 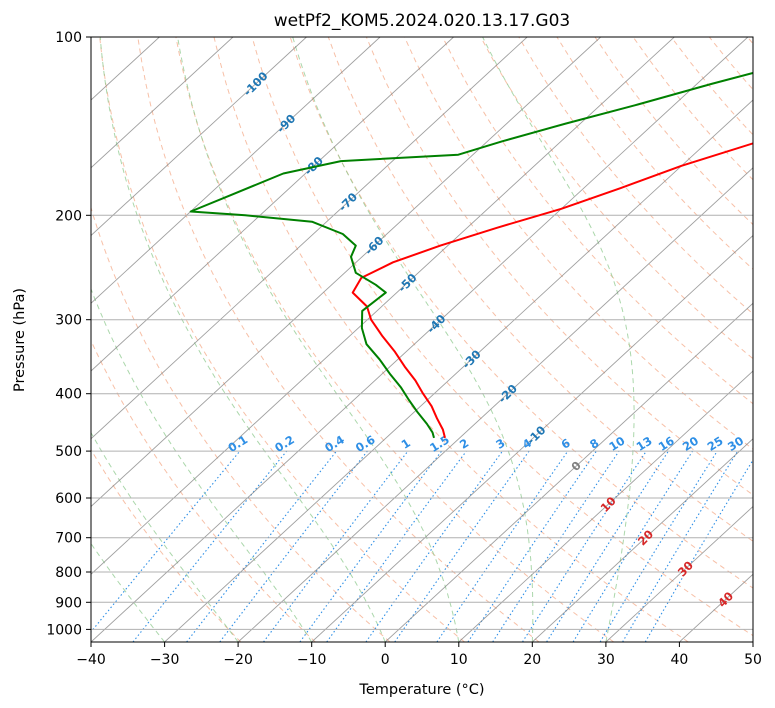 I want to click on y-tick-label: 600, so click(x=68, y=499).